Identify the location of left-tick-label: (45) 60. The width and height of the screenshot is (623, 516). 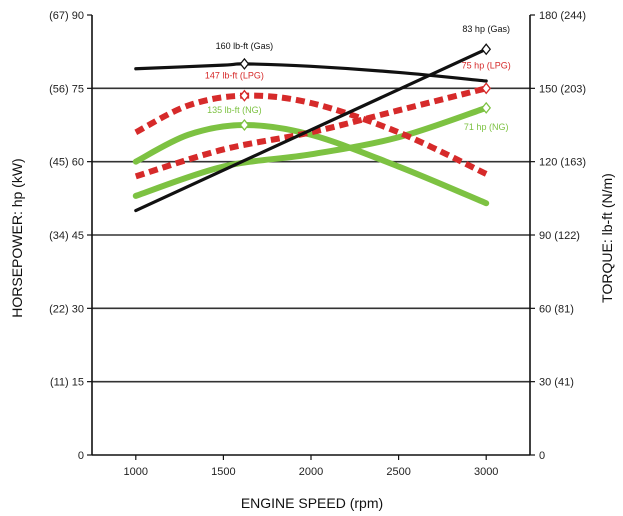
(66, 163).